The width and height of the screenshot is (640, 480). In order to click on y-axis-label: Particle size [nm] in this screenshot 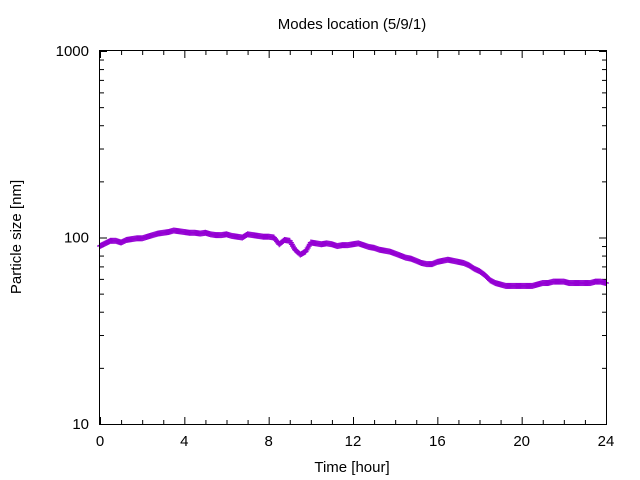, I will do `click(16, 237)`.